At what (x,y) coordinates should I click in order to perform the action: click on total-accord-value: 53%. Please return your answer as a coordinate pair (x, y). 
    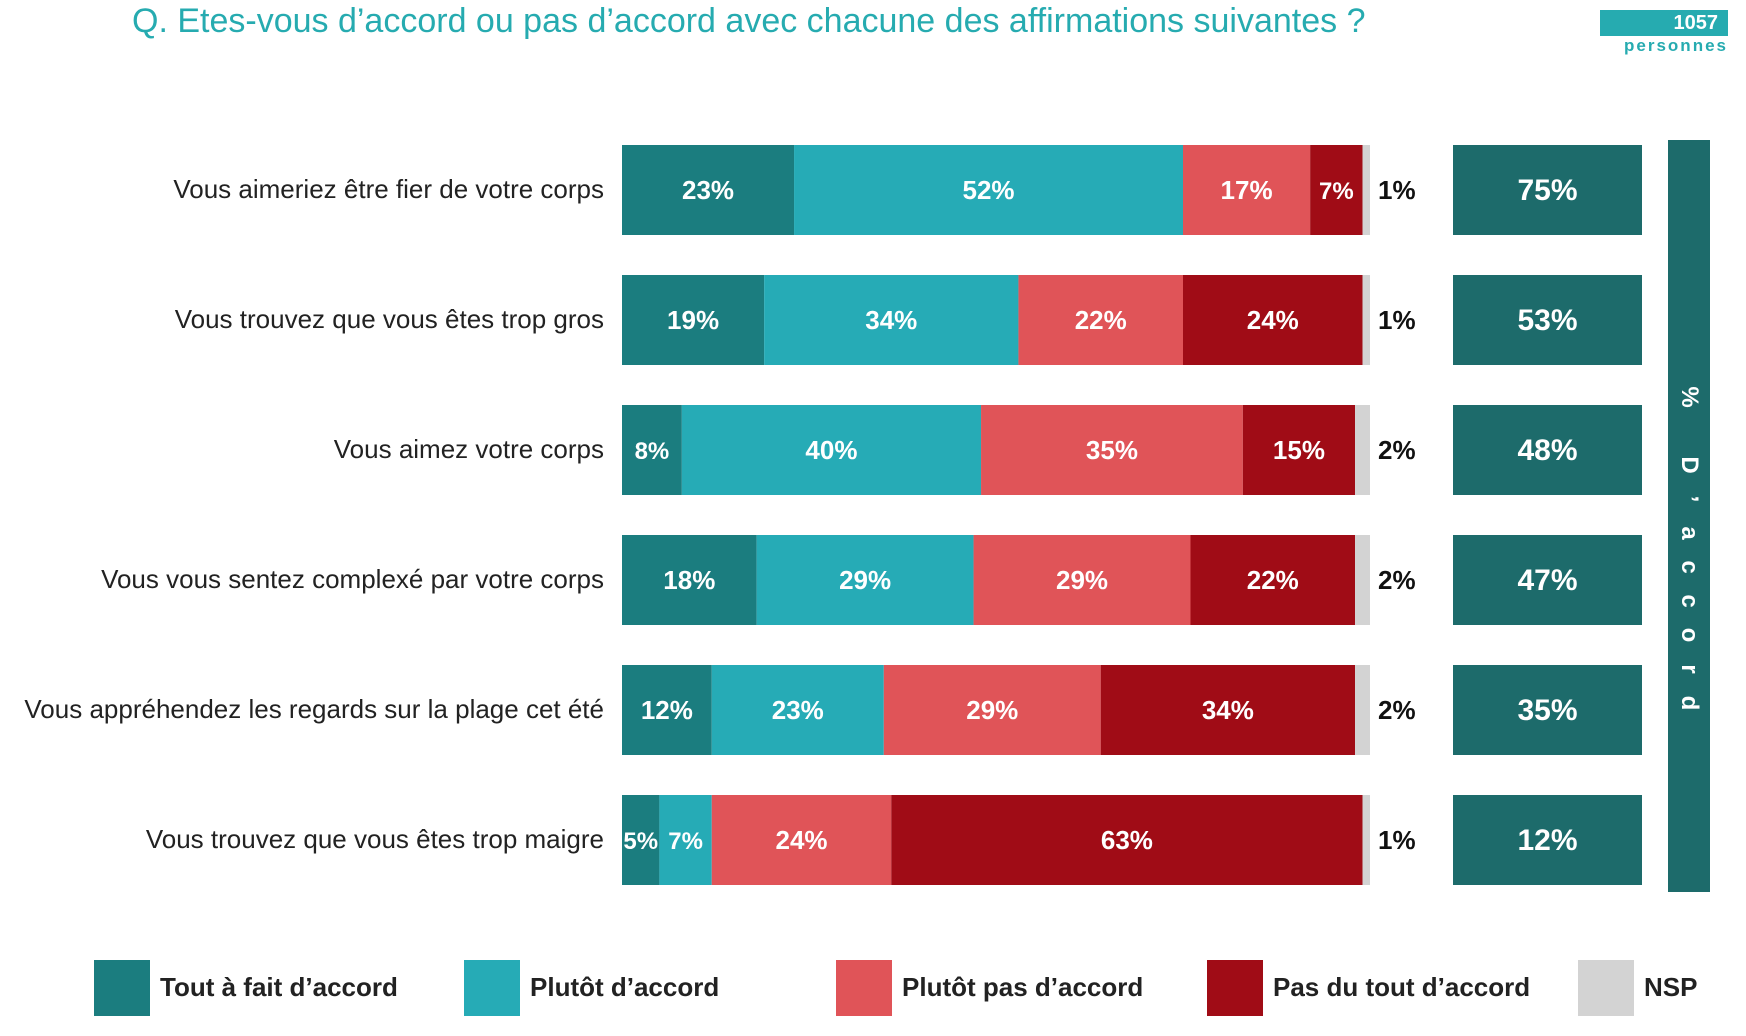
    Looking at the image, I should click on (1547, 320).